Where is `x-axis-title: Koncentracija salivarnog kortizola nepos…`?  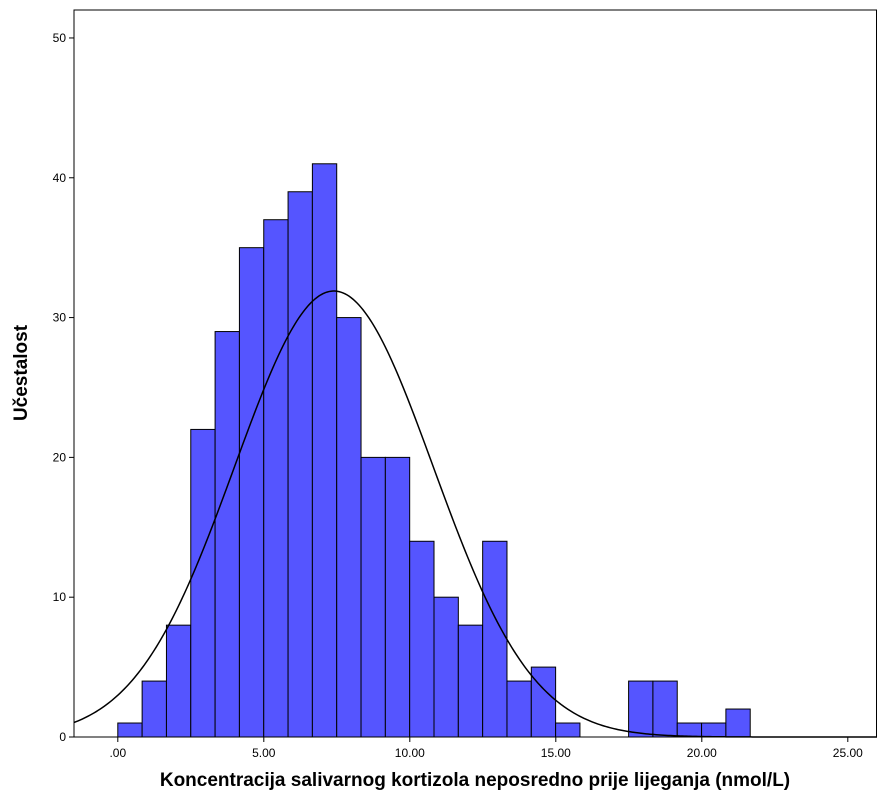 x-axis-title: Koncentracija salivarnog kortizola nepos… is located at coordinates (475, 780).